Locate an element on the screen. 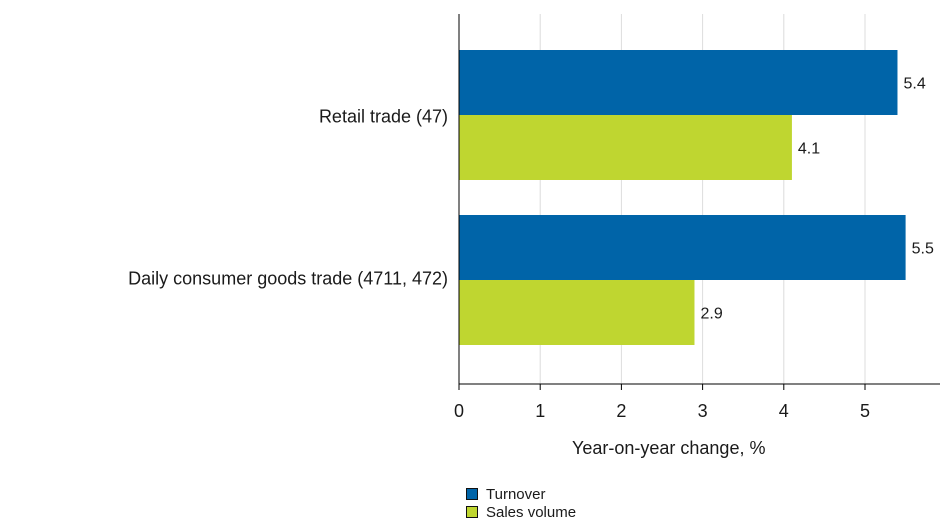 The height and width of the screenshot is (532, 940). x-tick-label: 4 is located at coordinates (784, 411).